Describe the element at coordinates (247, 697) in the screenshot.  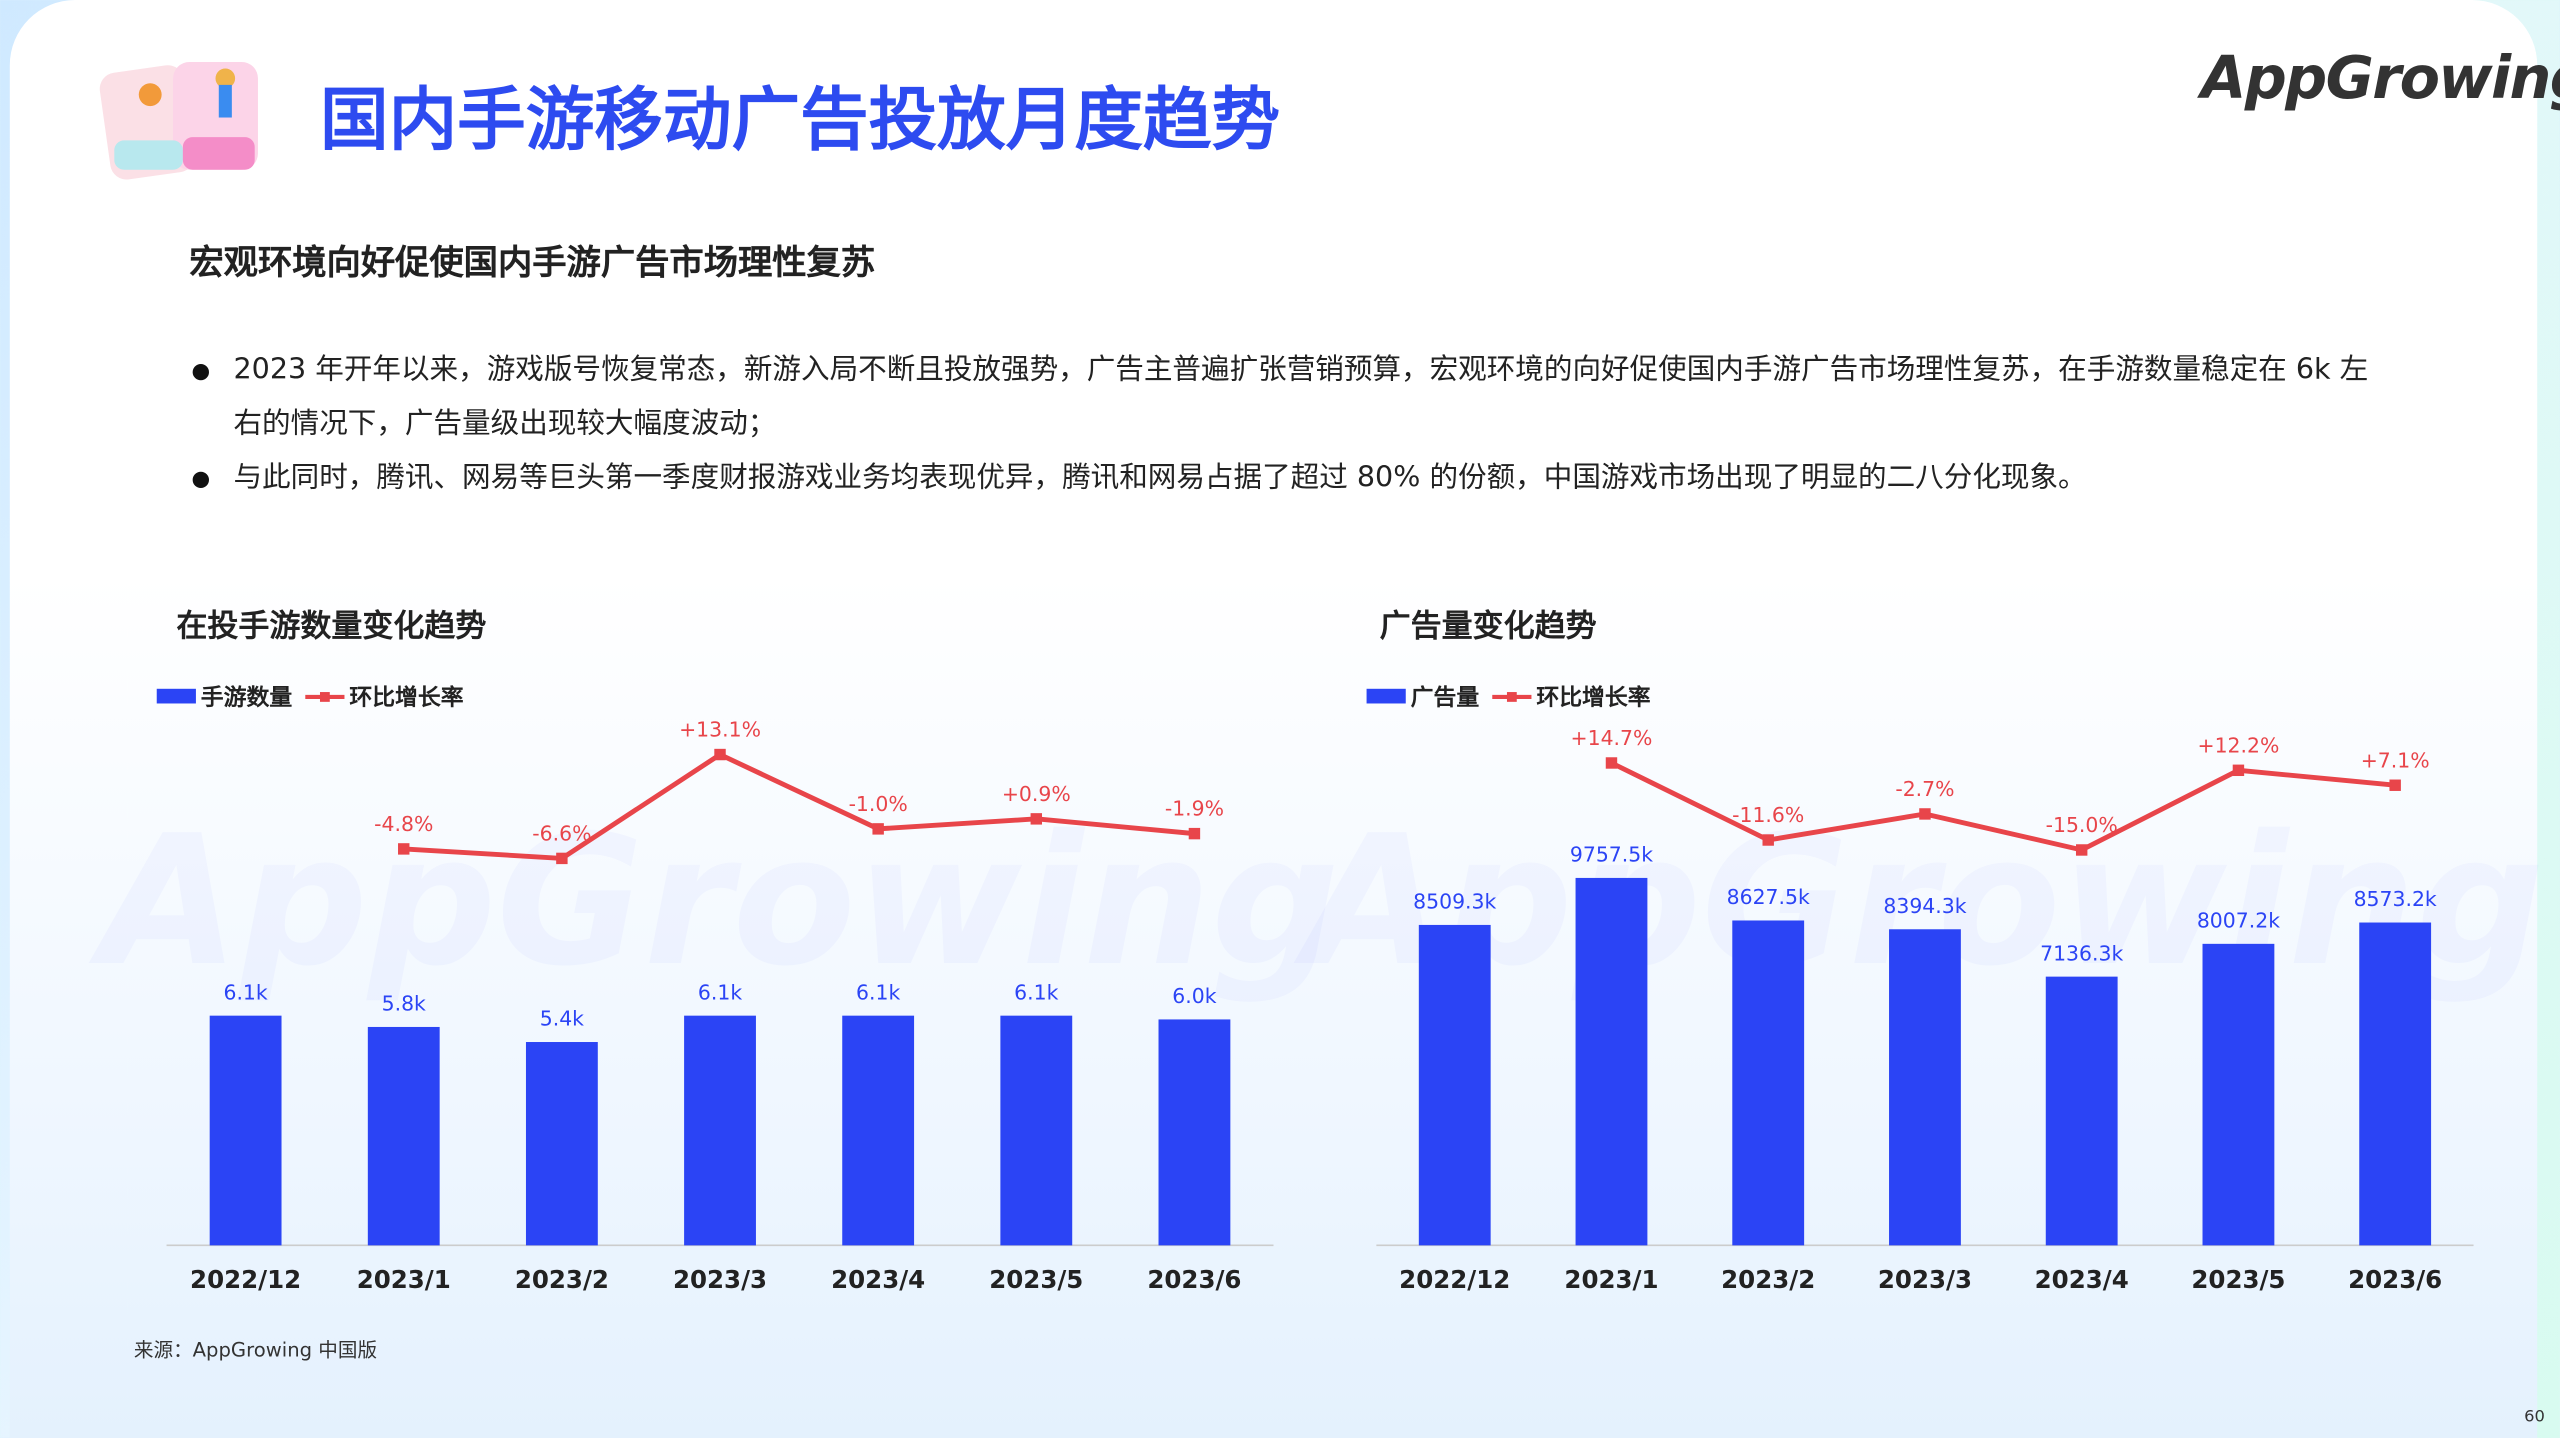
I see `legend-label: 手游数量` at that location.